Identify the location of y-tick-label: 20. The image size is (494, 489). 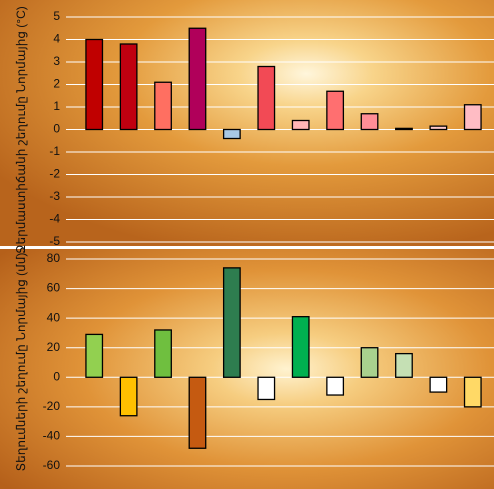
(54, 347).